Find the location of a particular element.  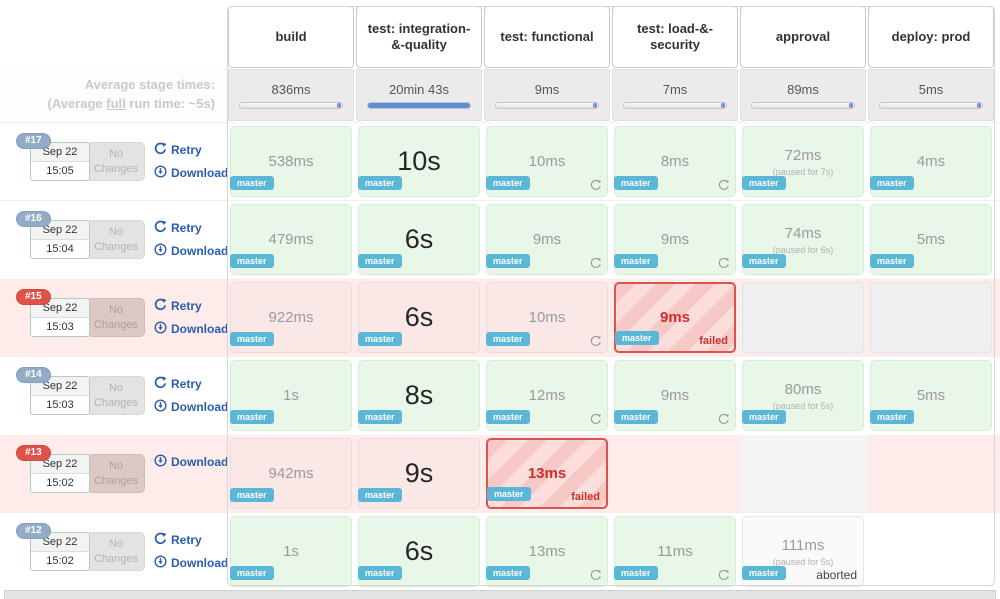

stage-duration: 72ms is located at coordinates (803, 155).